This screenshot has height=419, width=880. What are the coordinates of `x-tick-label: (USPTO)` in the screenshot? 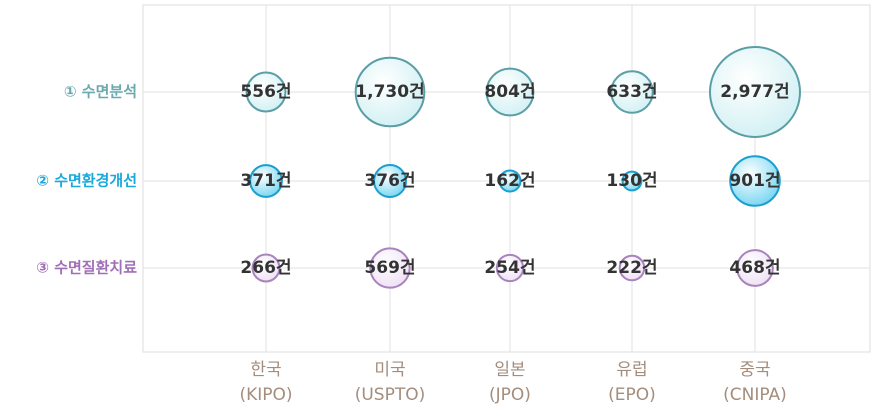 It's located at (390, 395).